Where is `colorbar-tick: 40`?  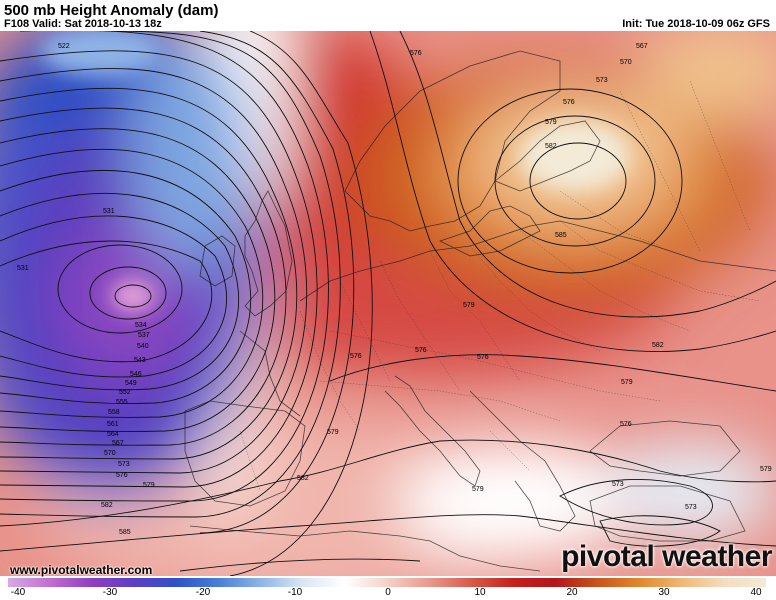
colorbar-tick: 40 is located at coordinates (756, 592).